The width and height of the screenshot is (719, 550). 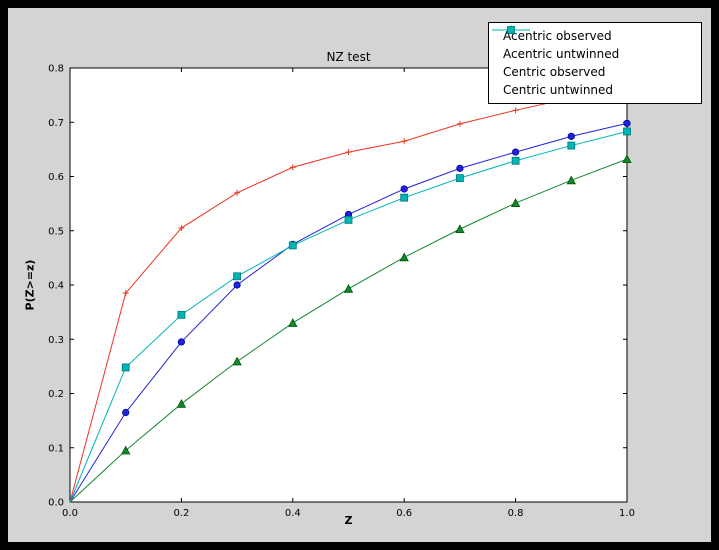 I want to click on legend-line-sample, so click(x=511, y=30).